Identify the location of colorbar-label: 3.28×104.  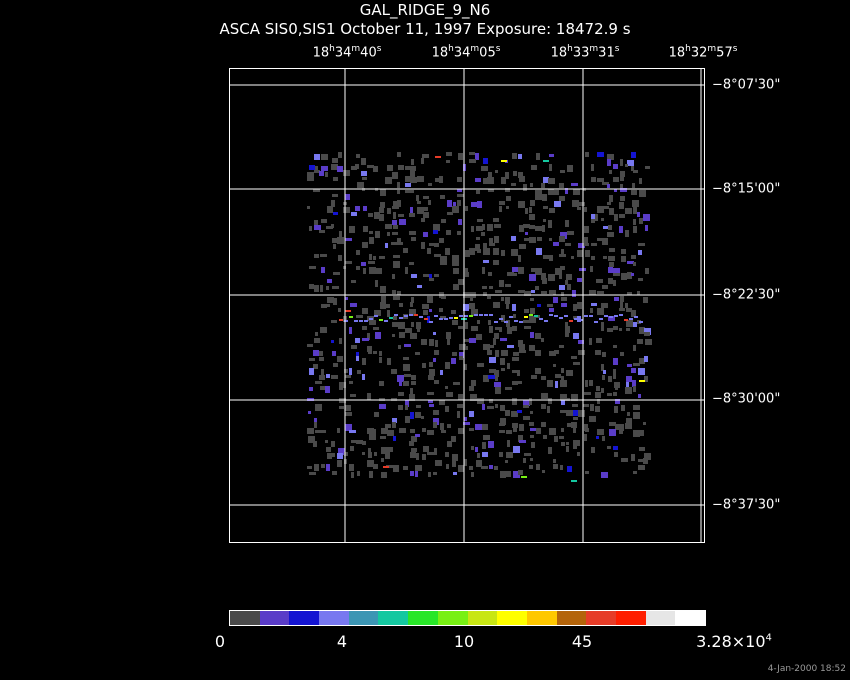
(734, 641).